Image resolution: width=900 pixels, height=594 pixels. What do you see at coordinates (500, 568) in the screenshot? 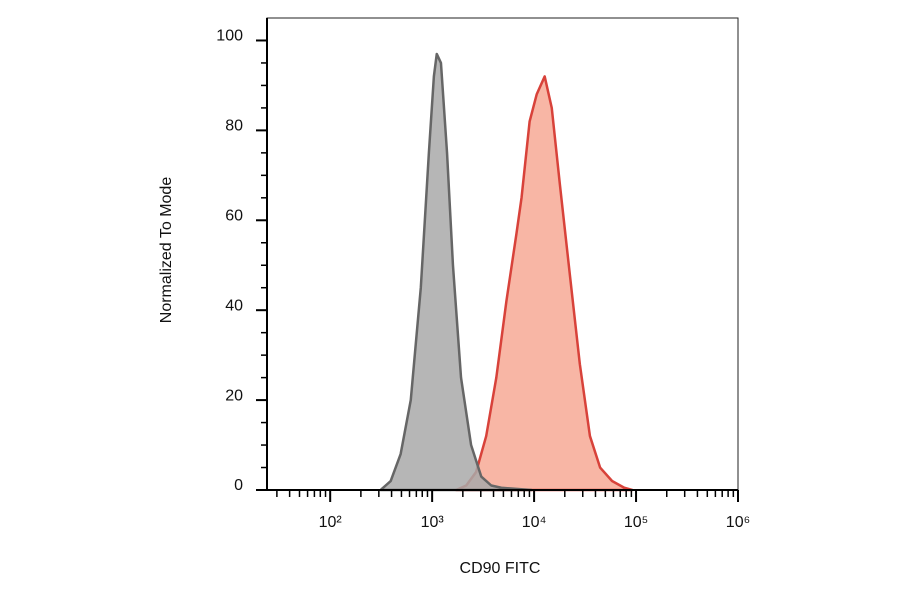
I see `x-axis-label: CD90 FITC` at bounding box center [500, 568].